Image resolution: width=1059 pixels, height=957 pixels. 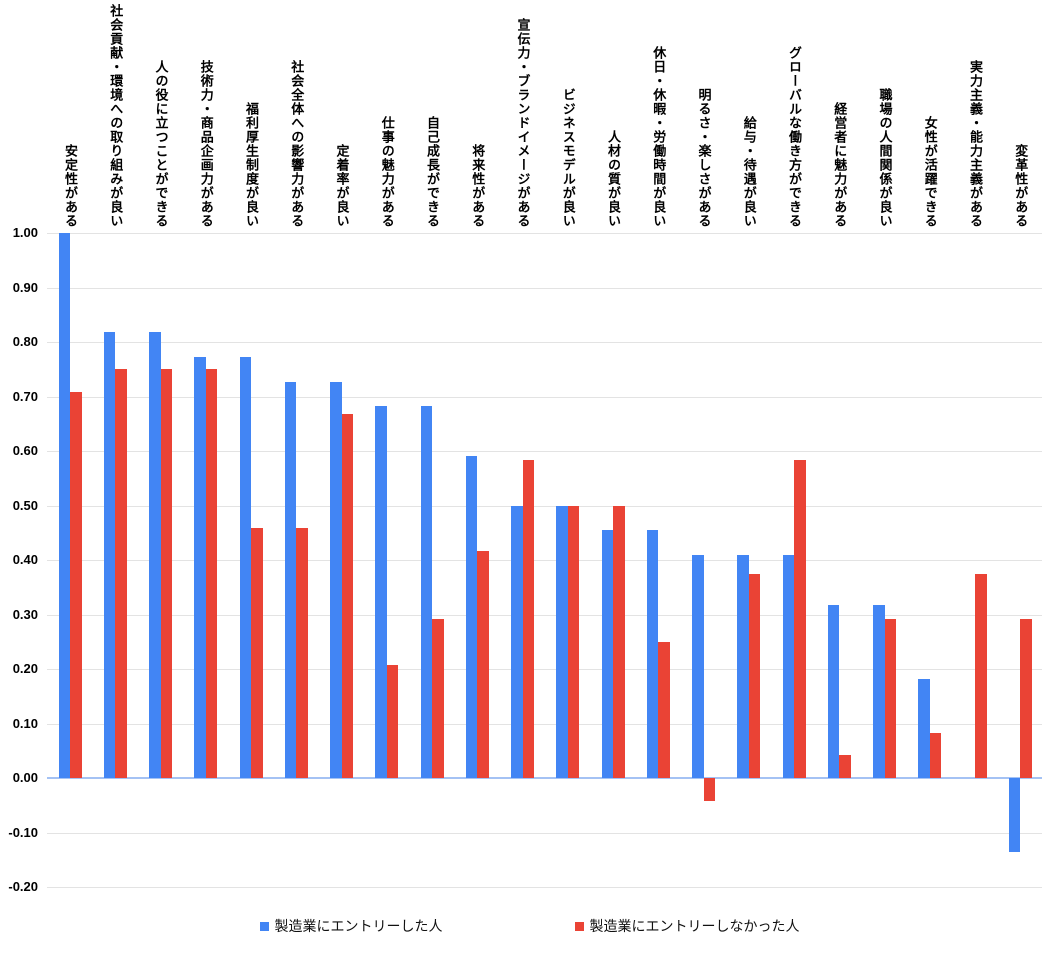 What do you see at coordinates (25, 450) in the screenshot?
I see `y-axis-tick-label: 0.60` at bounding box center [25, 450].